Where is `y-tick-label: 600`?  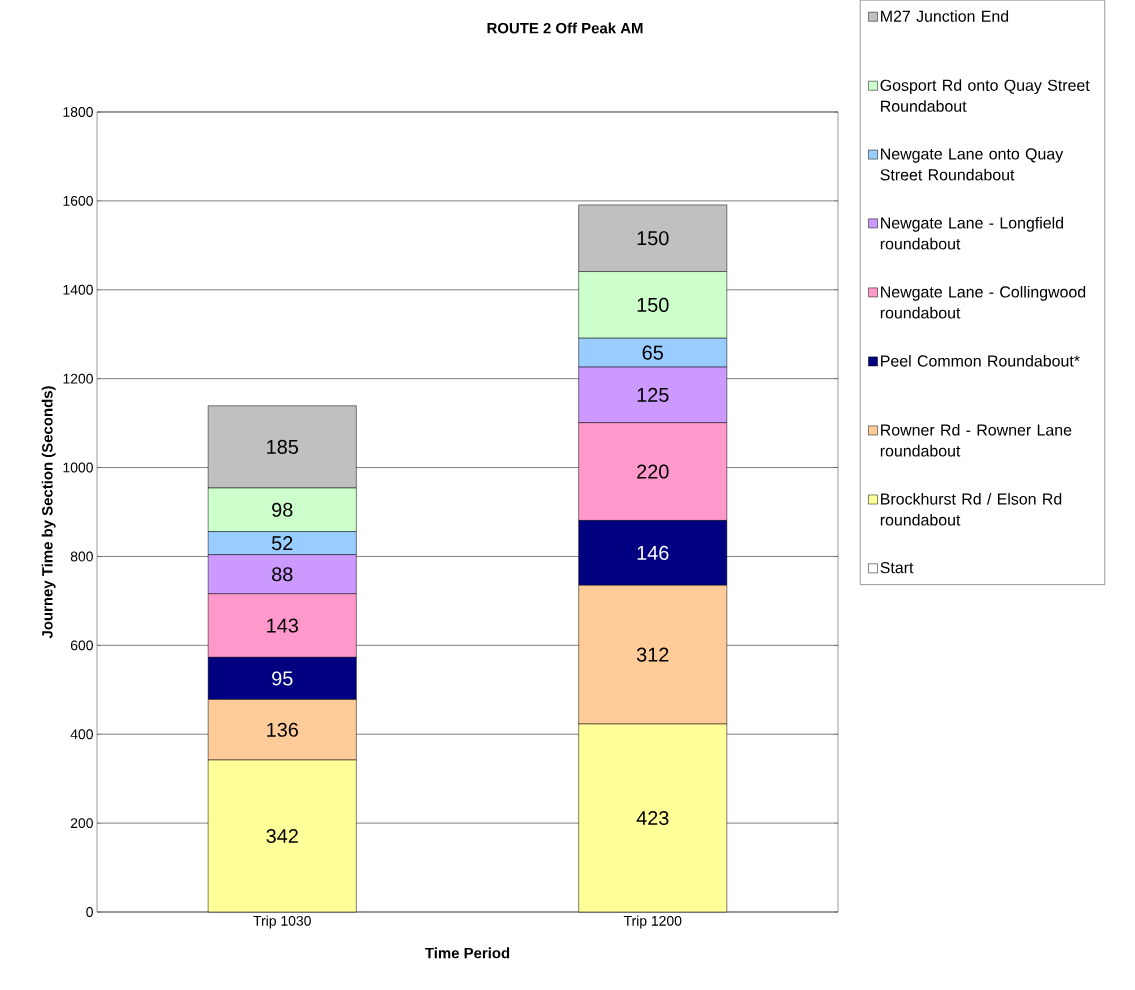 y-tick-label: 600 is located at coordinates (81, 645).